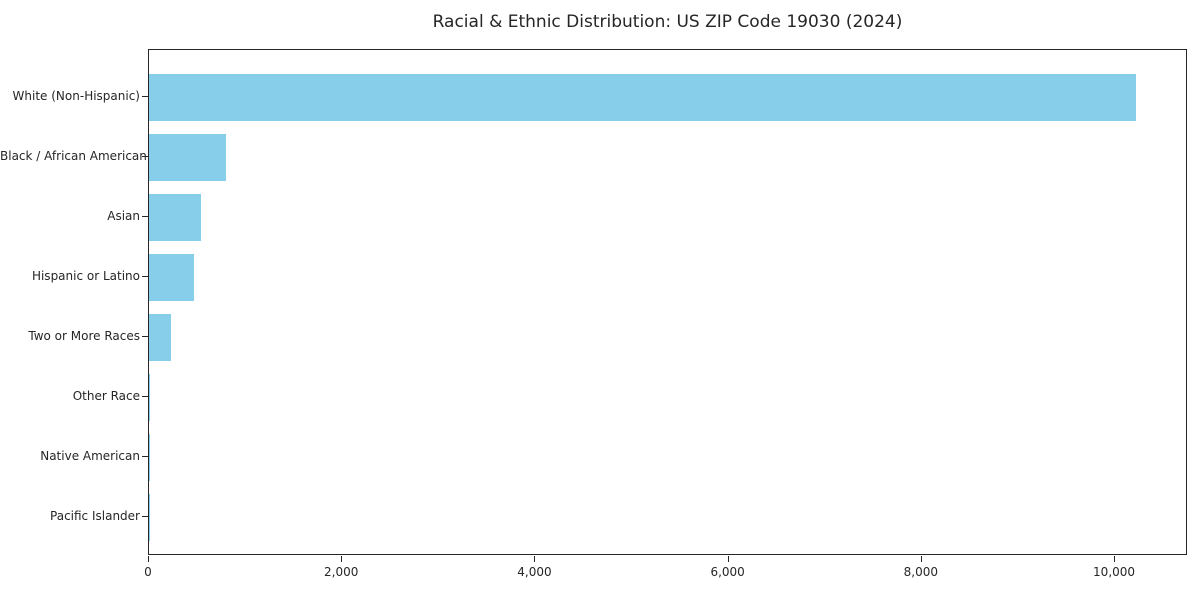 The image size is (1200, 600). I want to click on x-tick-label: 6,000, so click(727, 572).